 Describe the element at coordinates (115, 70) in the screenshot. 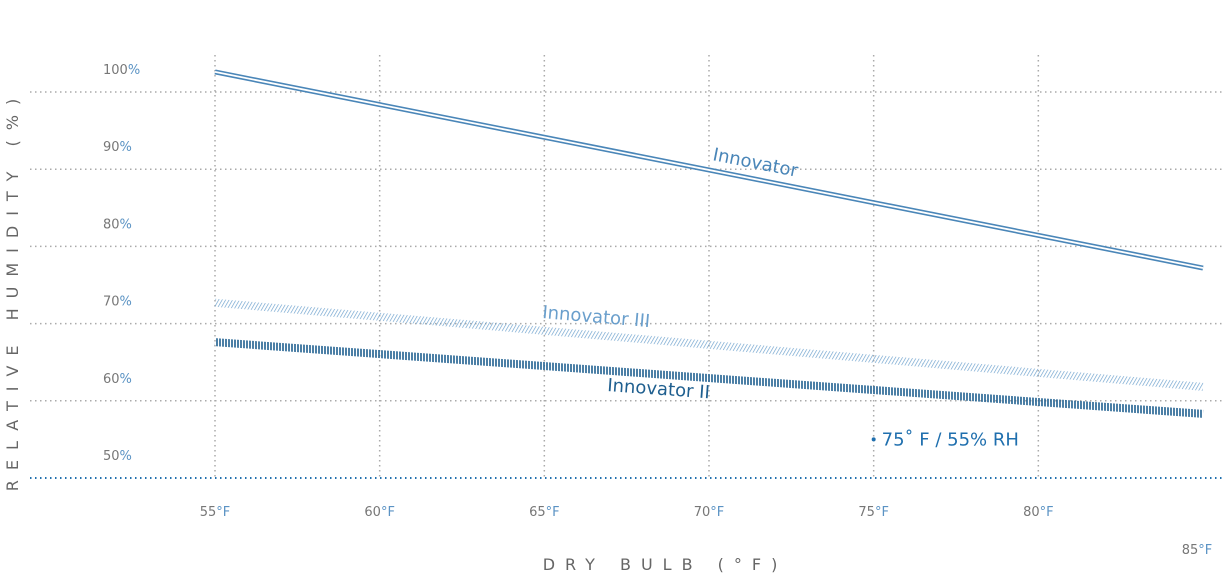

I see `y-tick-number: 100` at that location.